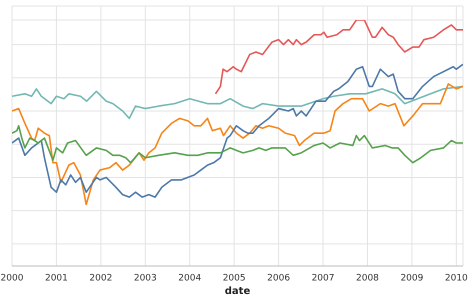  Describe the element at coordinates (412, 278) in the screenshot. I see `x-tick-label: 2009` at that location.